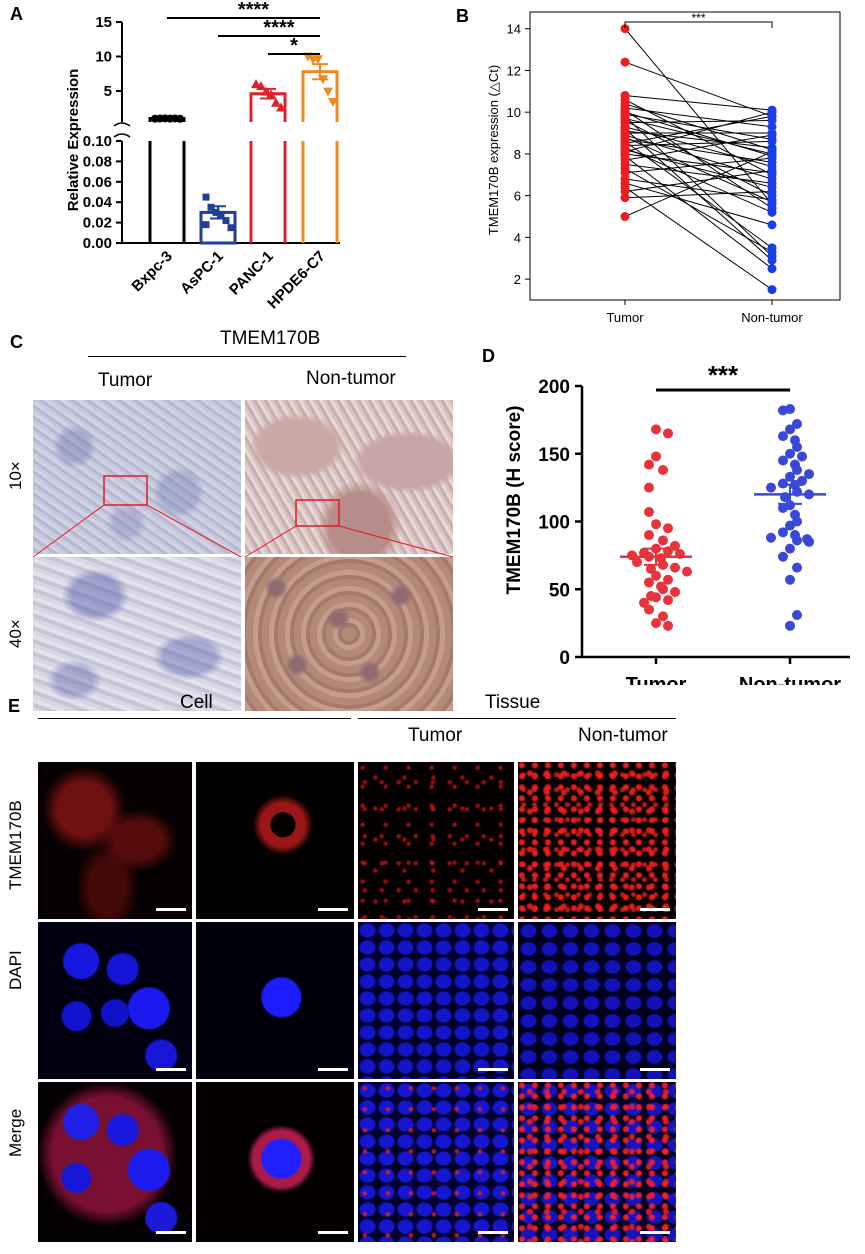  Describe the element at coordinates (623, 735) in the screenshot. I see `panel-e-tissue-nontumor: Non-tumor` at that location.